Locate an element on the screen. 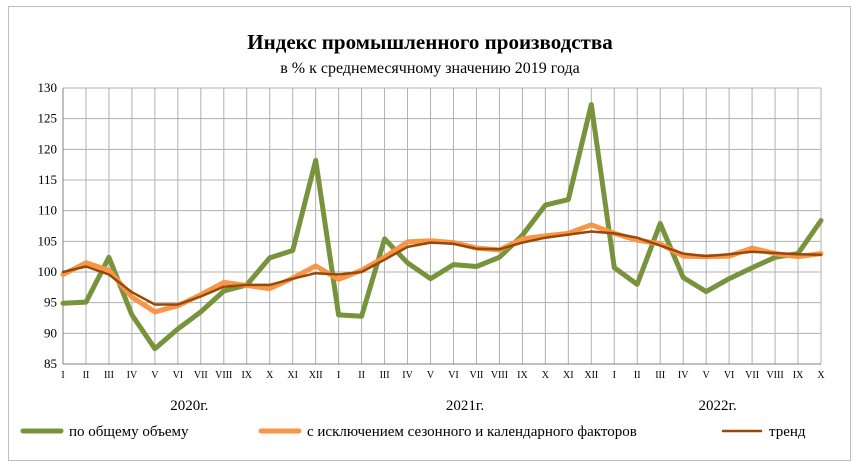  y-tick-label: 120 is located at coordinates (48, 148).